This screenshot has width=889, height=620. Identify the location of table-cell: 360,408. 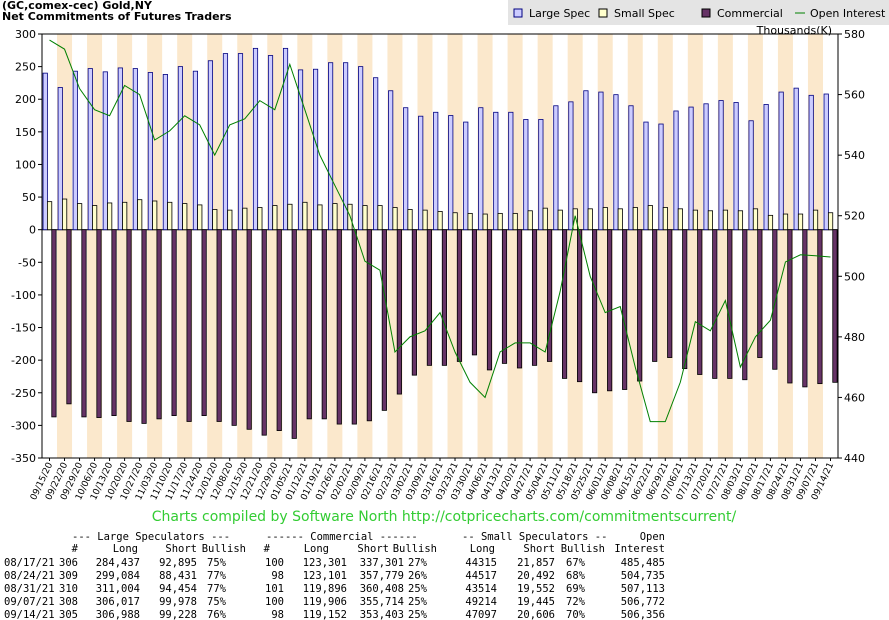
(382, 589).